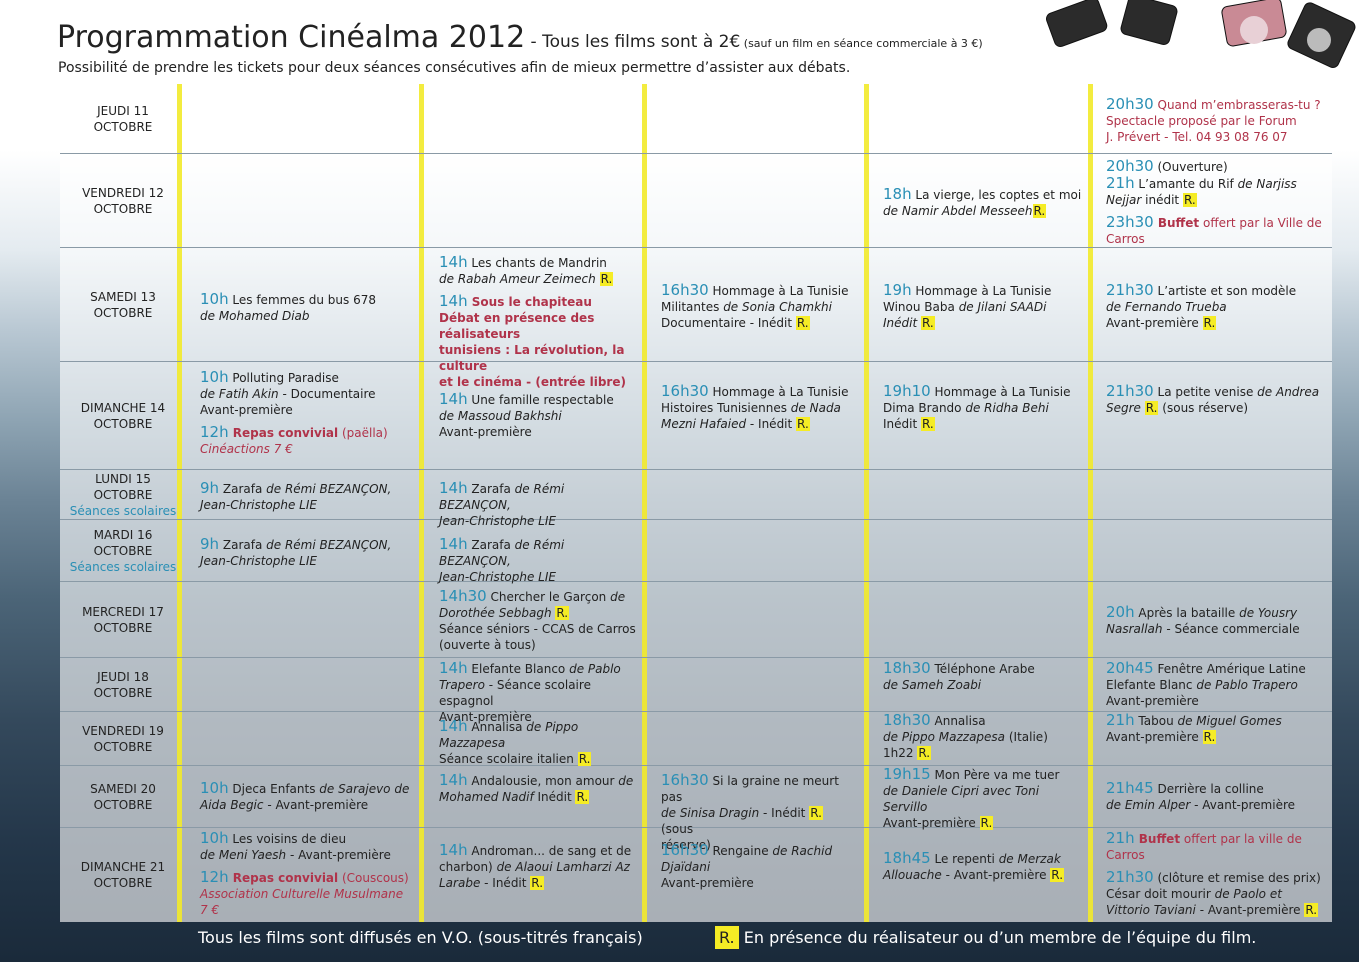  Describe the element at coordinates (958, 211) in the screenshot. I see `text-line: de Namir Abdel Messeeh` at that location.